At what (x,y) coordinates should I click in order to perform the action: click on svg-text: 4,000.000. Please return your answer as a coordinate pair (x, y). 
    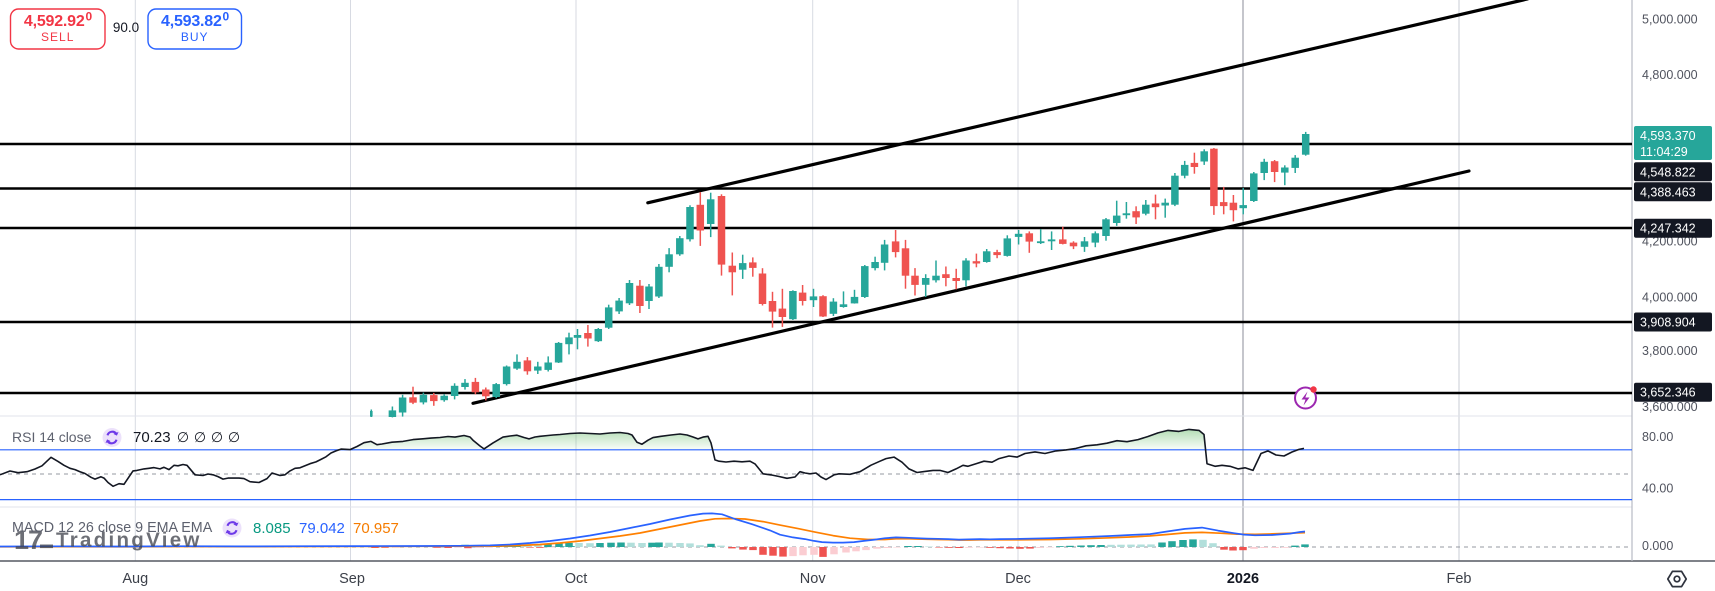
    Looking at the image, I should click on (1670, 298).